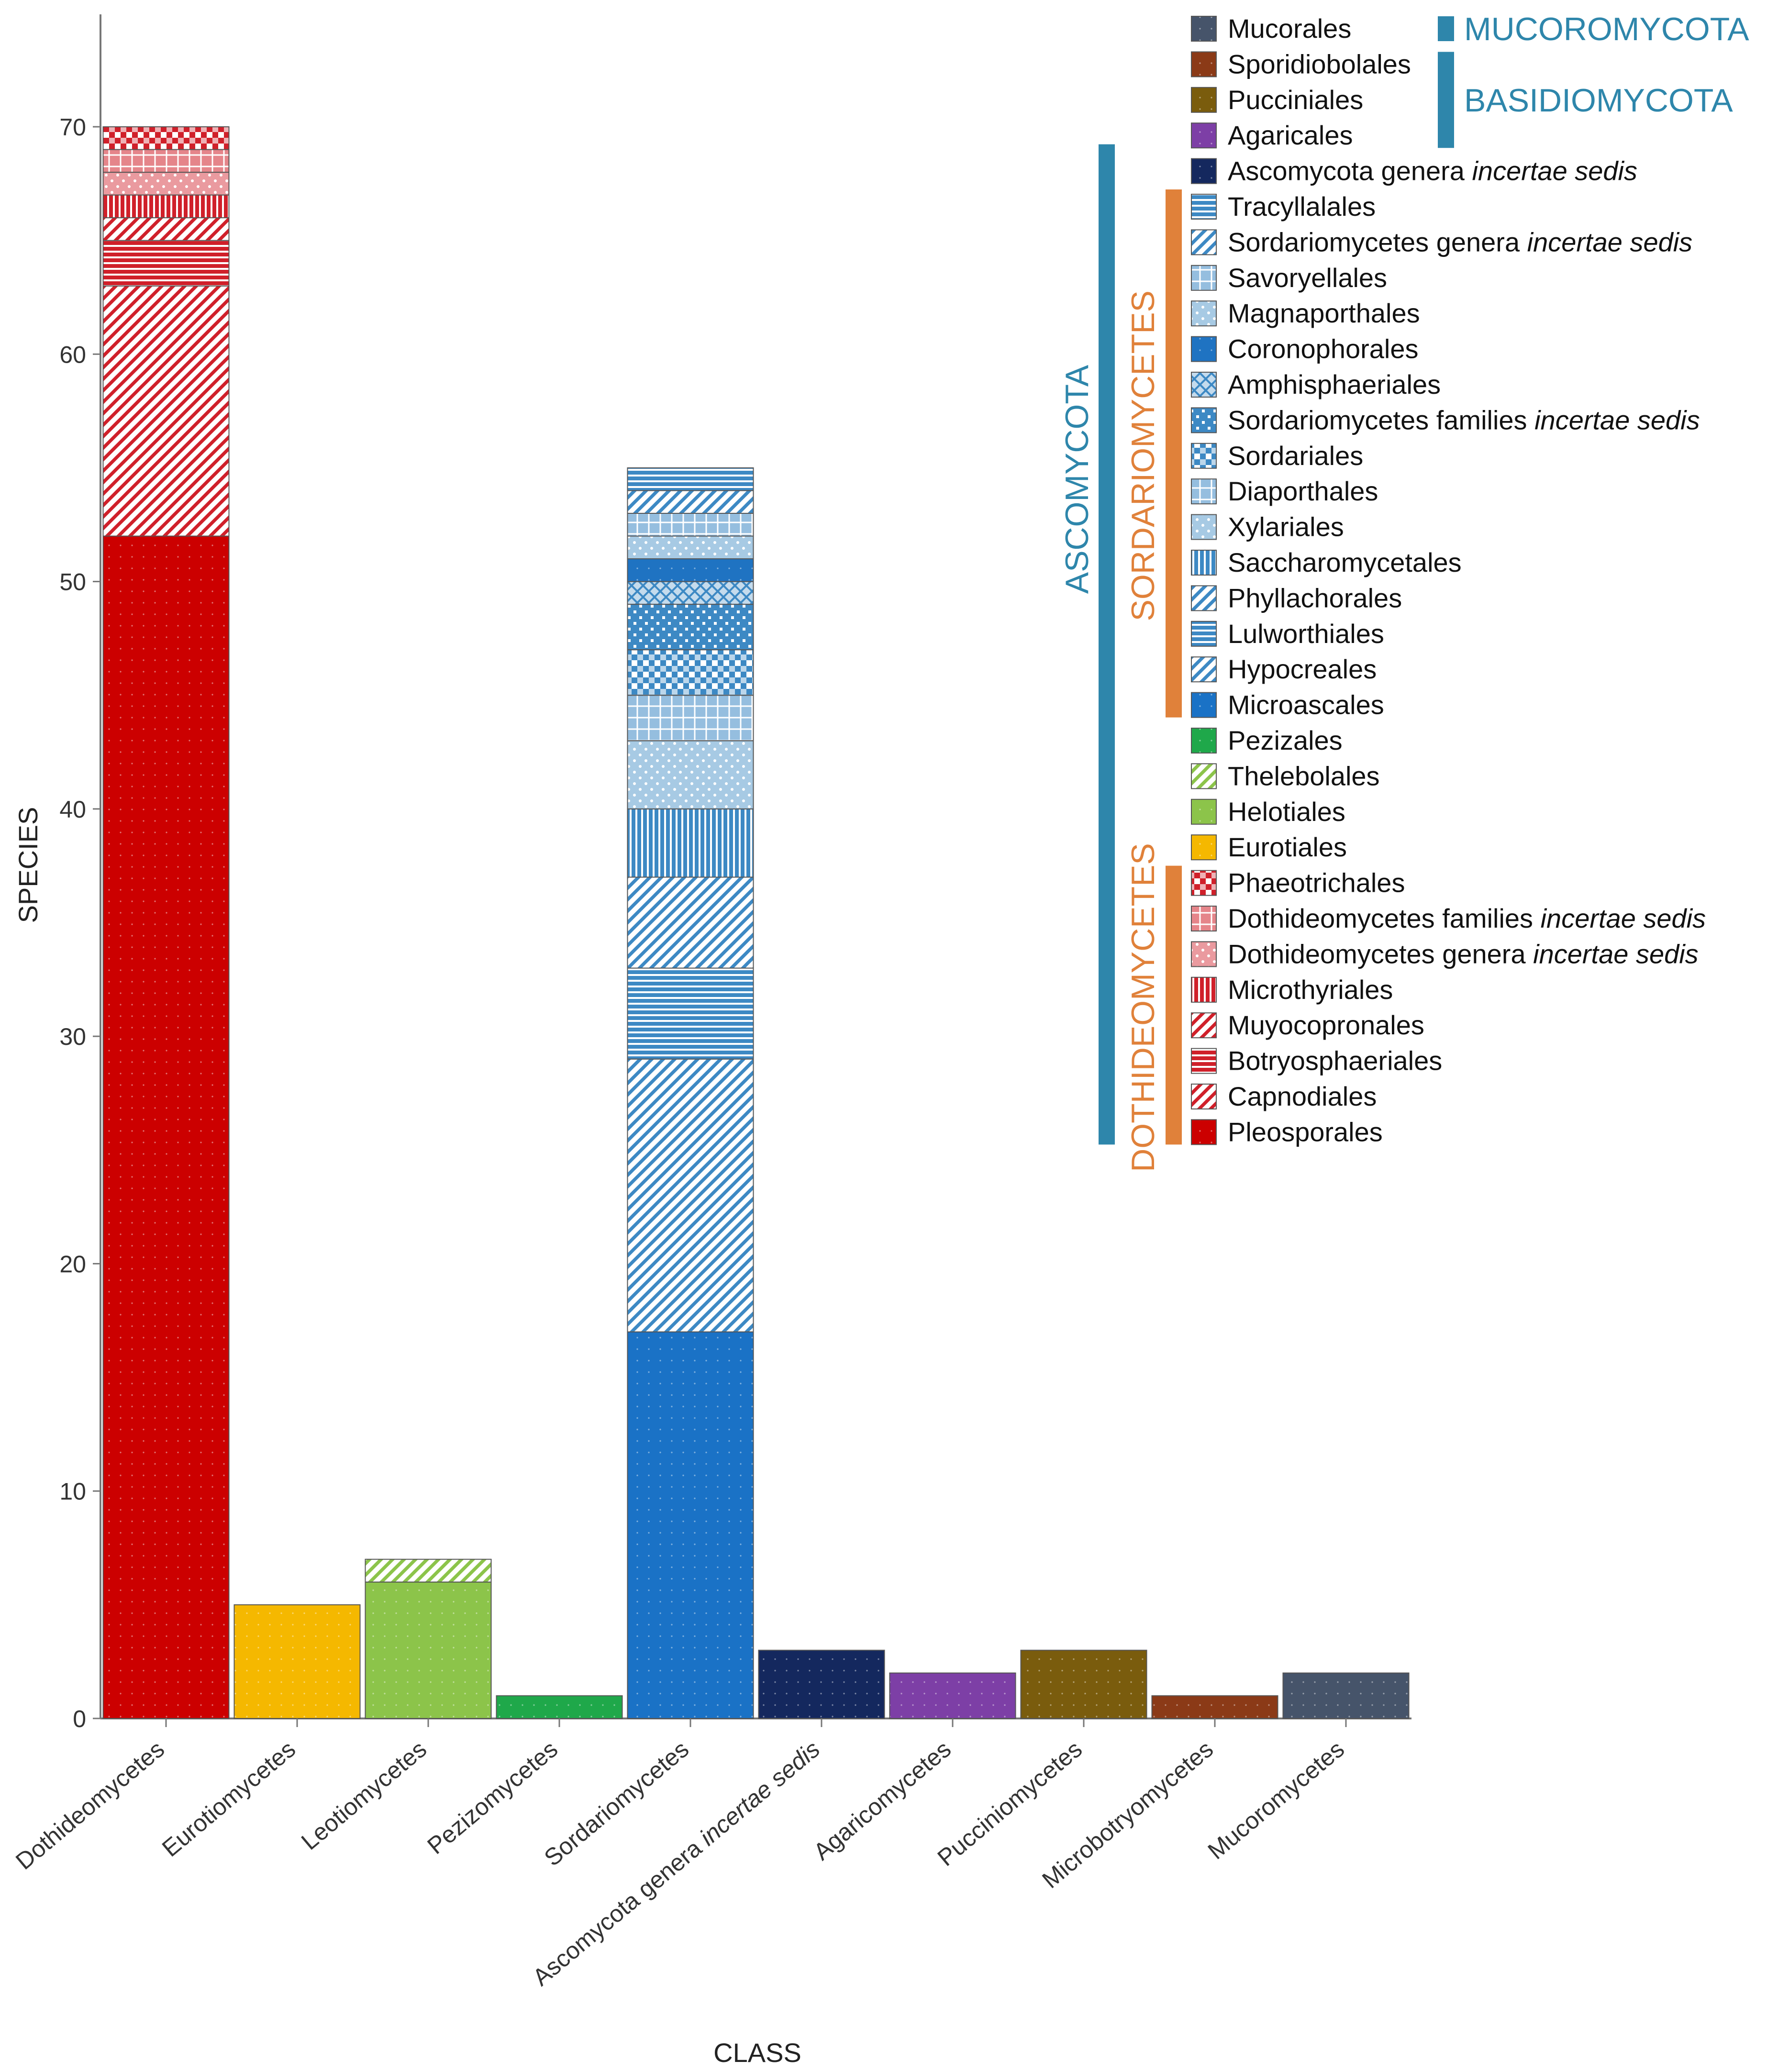 The image size is (1789, 2072). What do you see at coordinates (72, 354) in the screenshot?
I see `y-tick-label: 60` at bounding box center [72, 354].